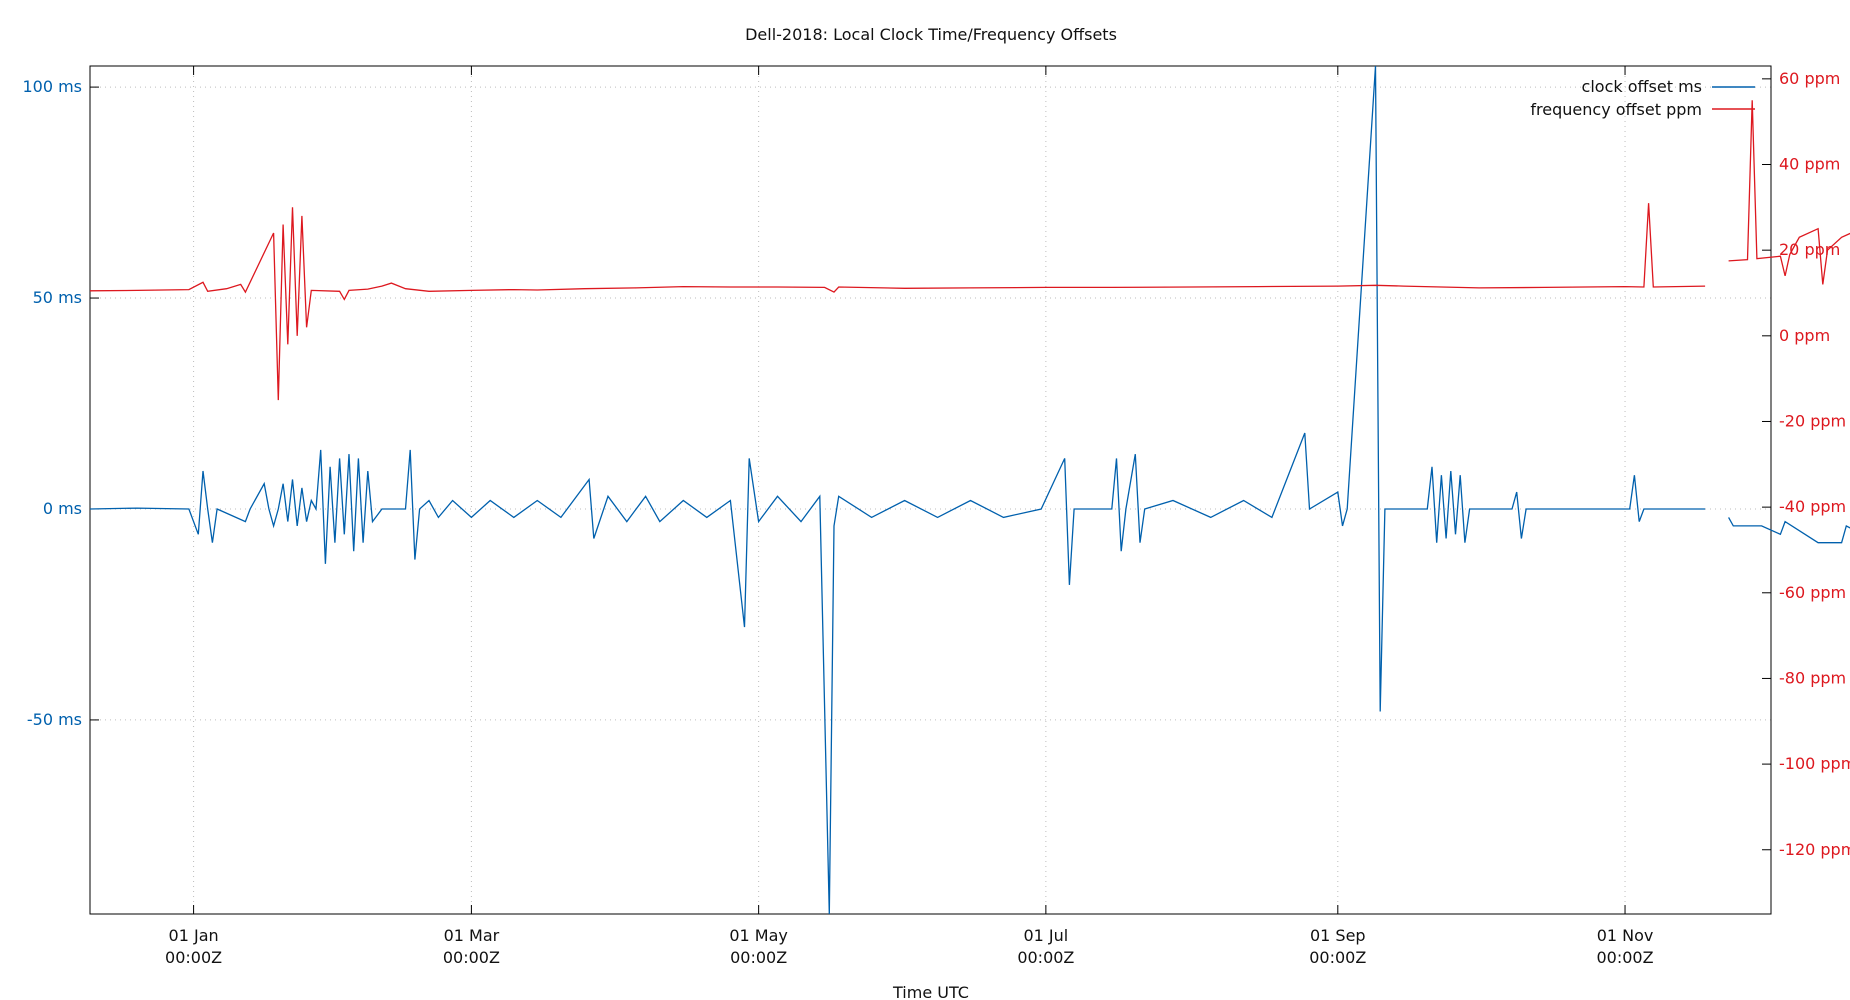 This screenshot has height=1000, width=1850. What do you see at coordinates (472, 935) in the screenshot?
I see `x-tick-label: 01 Mar` at bounding box center [472, 935].